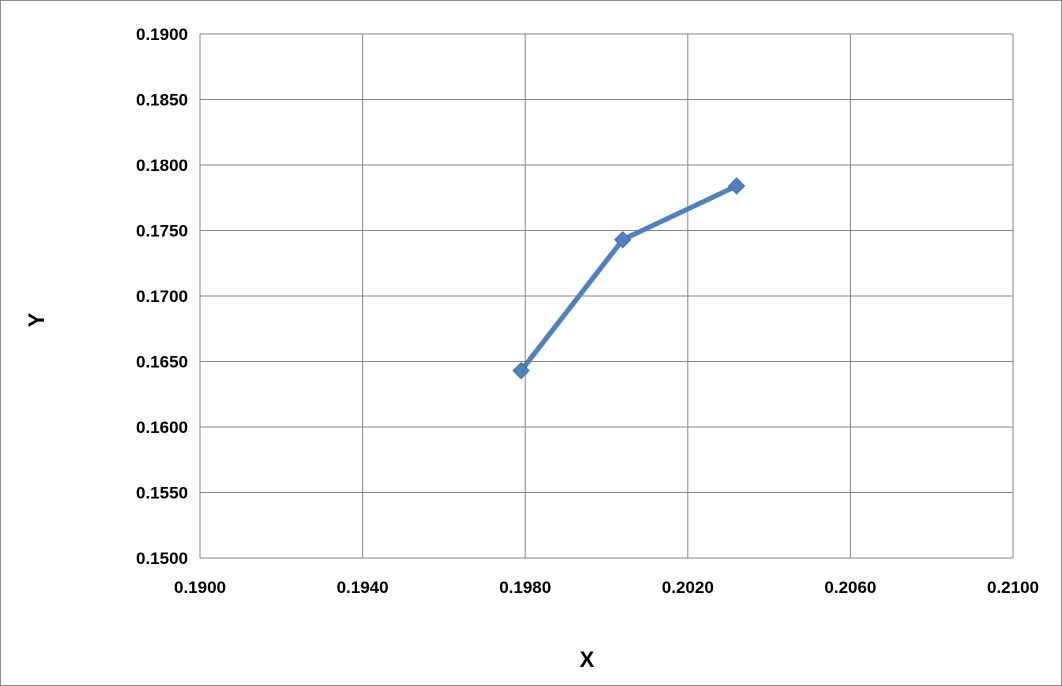 The width and height of the screenshot is (1062, 686). Describe the element at coordinates (162, 165) in the screenshot. I see `y-tick-label: 0.1800` at that location.